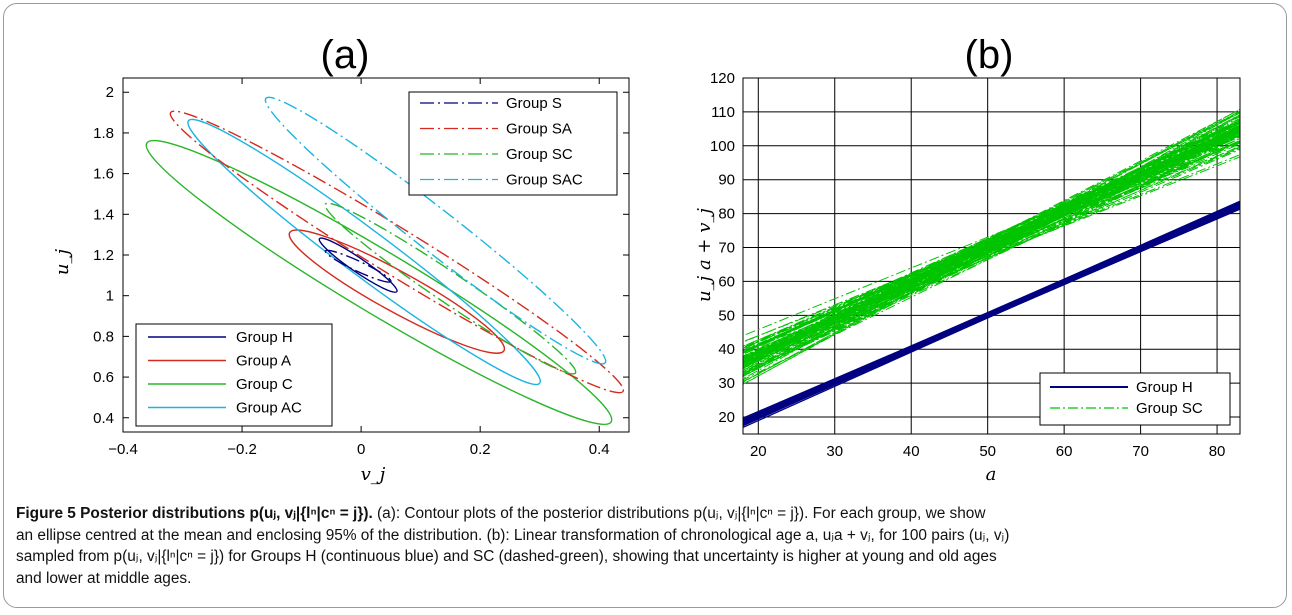 The width and height of the screenshot is (1292, 615). What do you see at coordinates (269, 408) in the screenshot?
I see `legend-label: Group AC` at bounding box center [269, 408].